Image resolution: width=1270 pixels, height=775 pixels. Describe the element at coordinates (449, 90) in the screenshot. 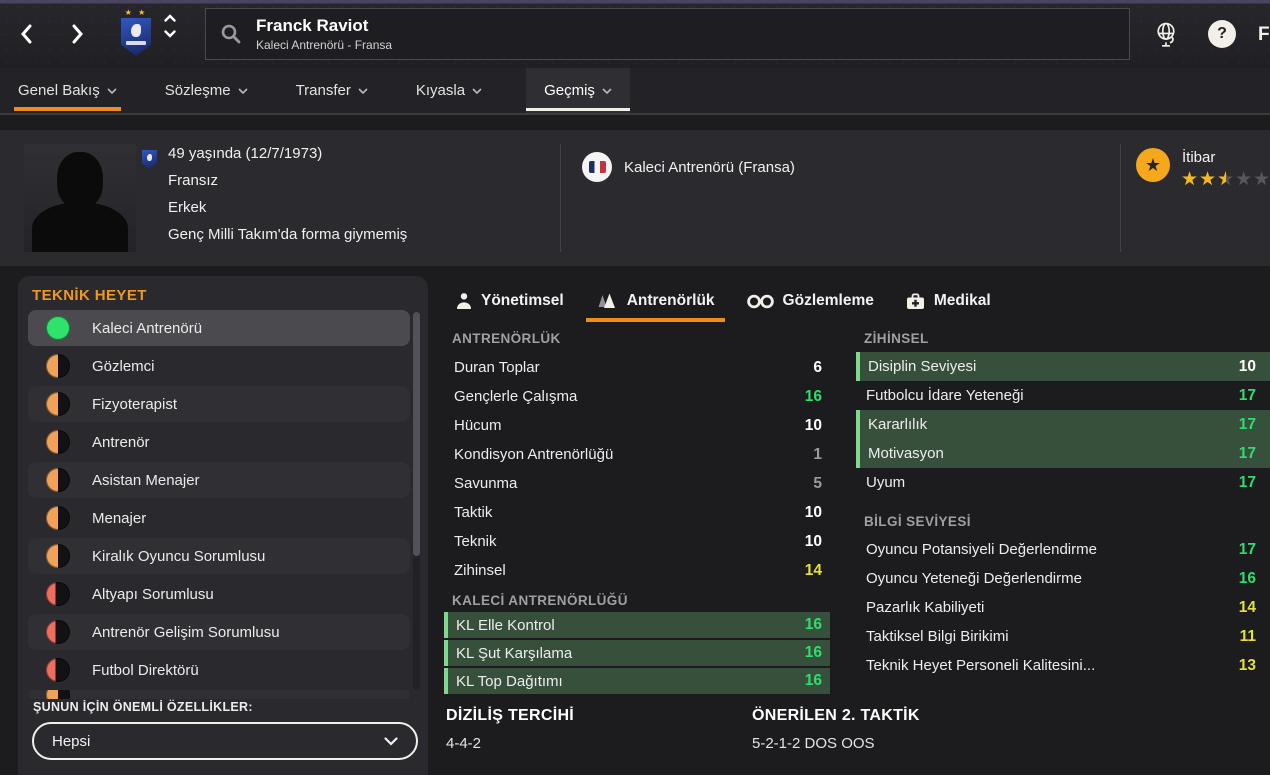

I see `tab-kiyasla: Kıyasla` at that location.